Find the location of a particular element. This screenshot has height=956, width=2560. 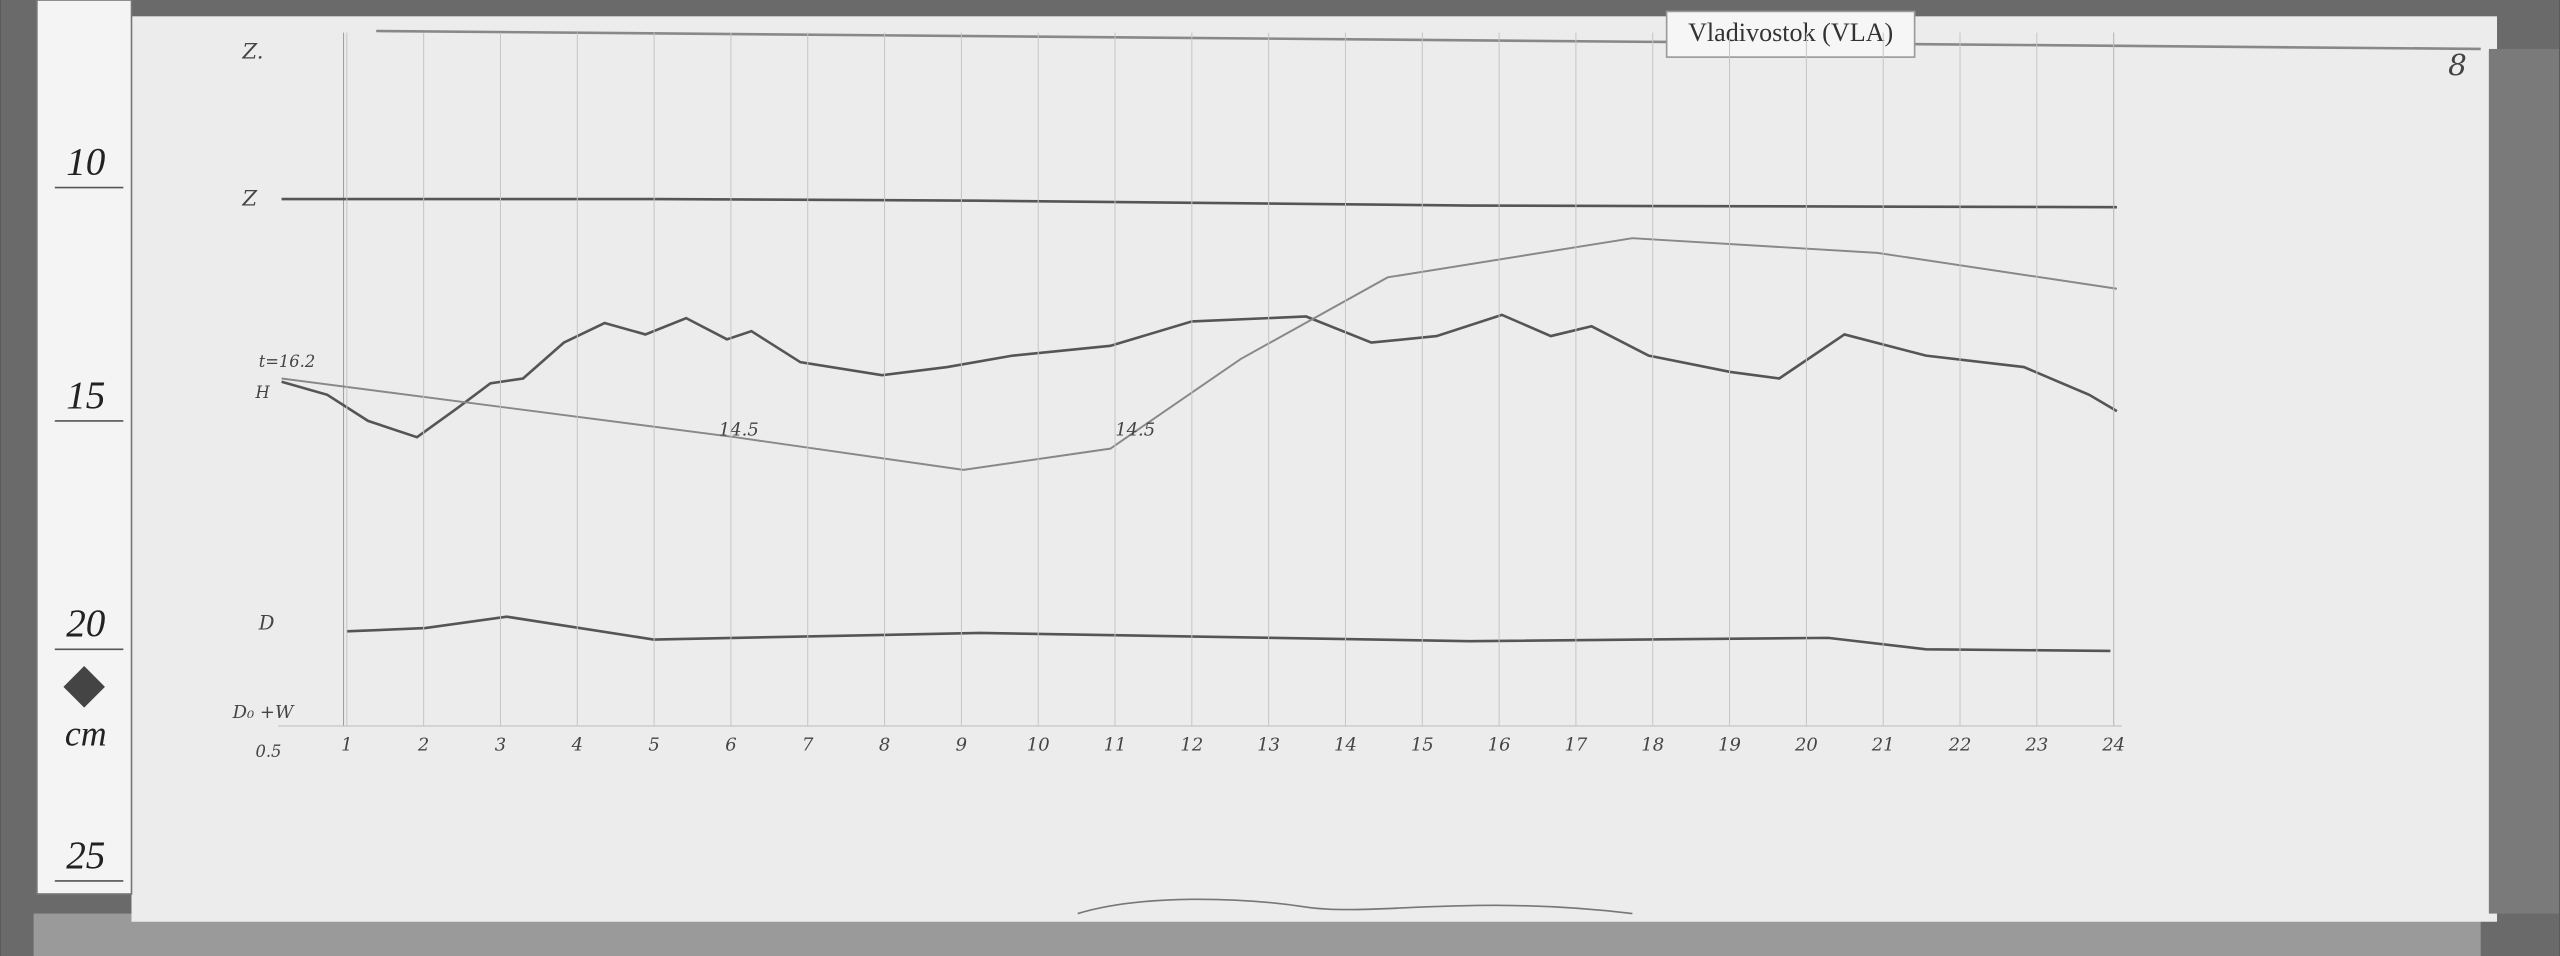

hour-label: 21 is located at coordinates (1883, 744).